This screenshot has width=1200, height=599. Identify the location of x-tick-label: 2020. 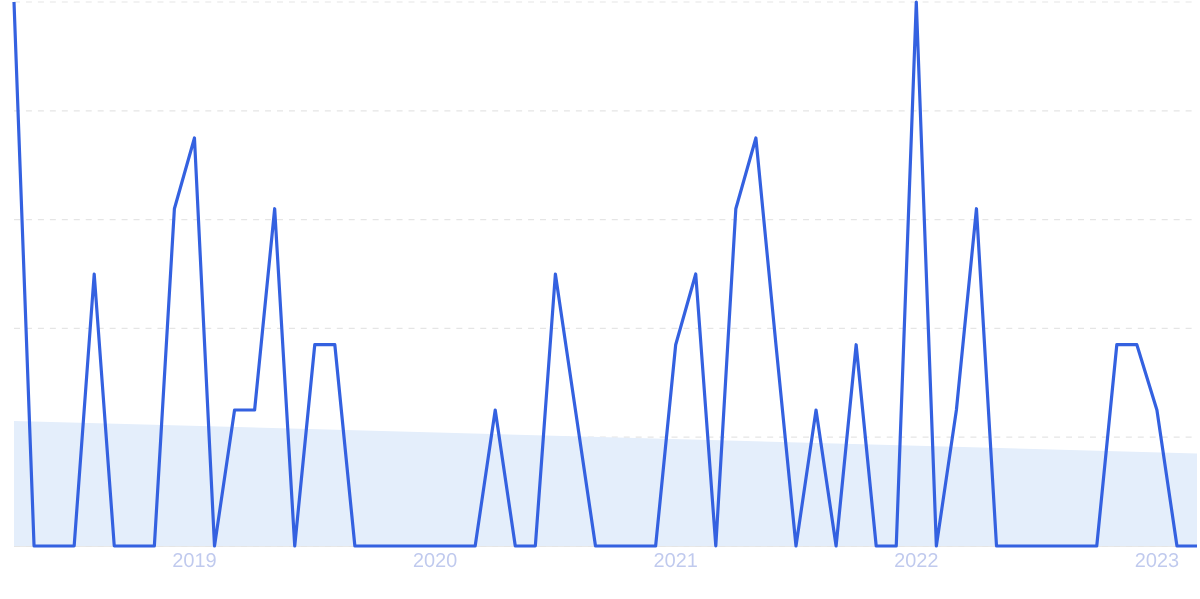
(435, 560).